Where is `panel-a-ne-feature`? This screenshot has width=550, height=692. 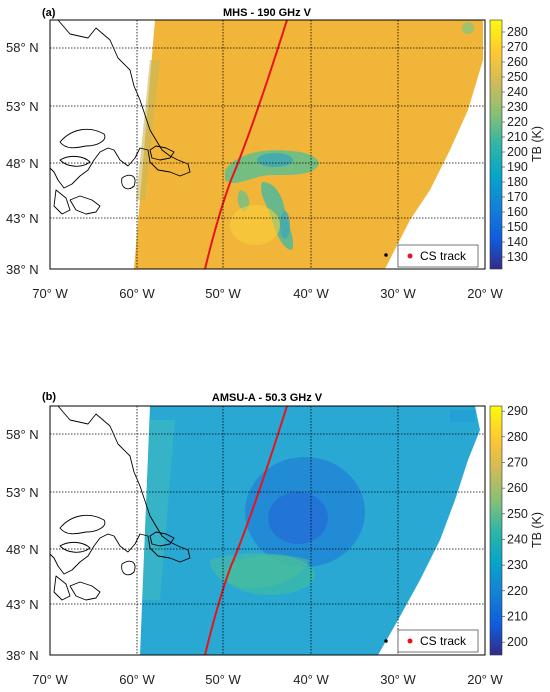
panel-a-ne-feature is located at coordinates (468, 28).